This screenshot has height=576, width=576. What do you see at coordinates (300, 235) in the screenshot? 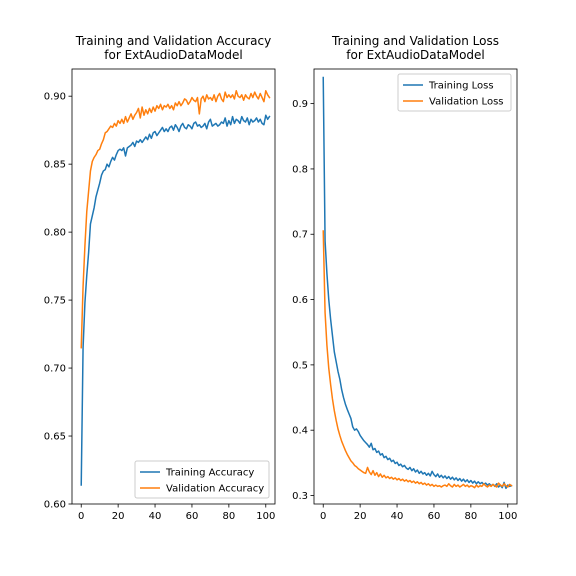
I see `y-tick-label: 0.7` at bounding box center [300, 235].